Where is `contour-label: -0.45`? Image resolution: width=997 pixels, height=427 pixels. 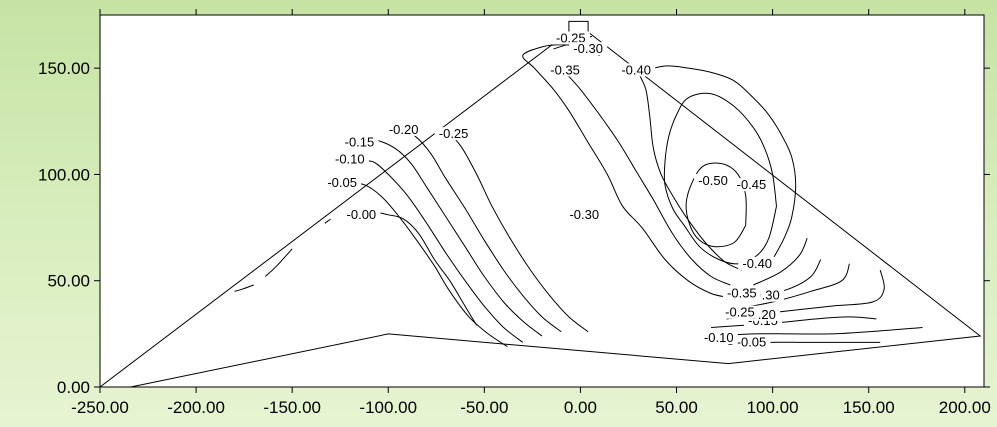 contour-label: -0.45 is located at coordinates (751, 184).